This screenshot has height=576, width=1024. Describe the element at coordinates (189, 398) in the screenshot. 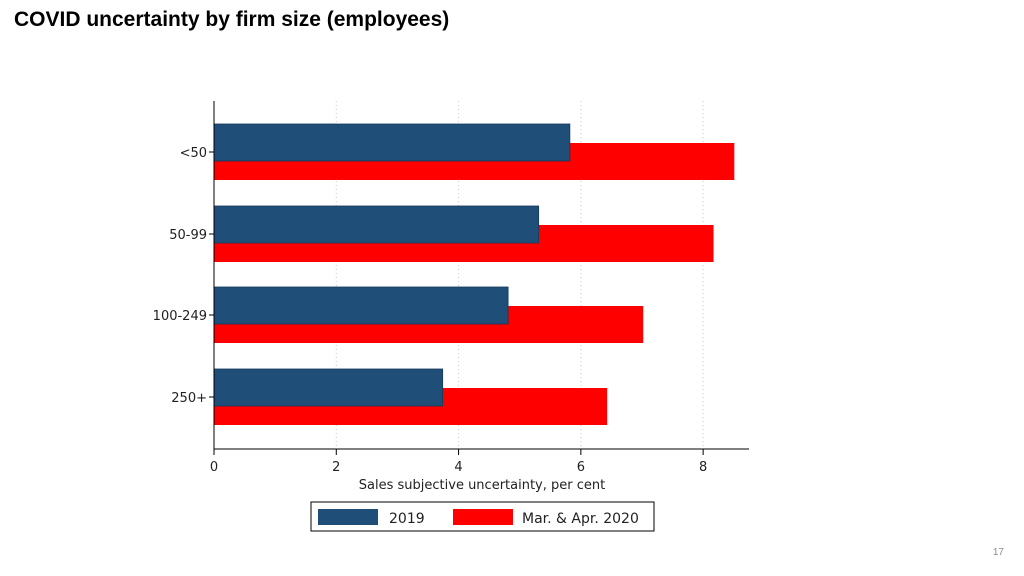

I see `category-label-3: 250+` at that location.